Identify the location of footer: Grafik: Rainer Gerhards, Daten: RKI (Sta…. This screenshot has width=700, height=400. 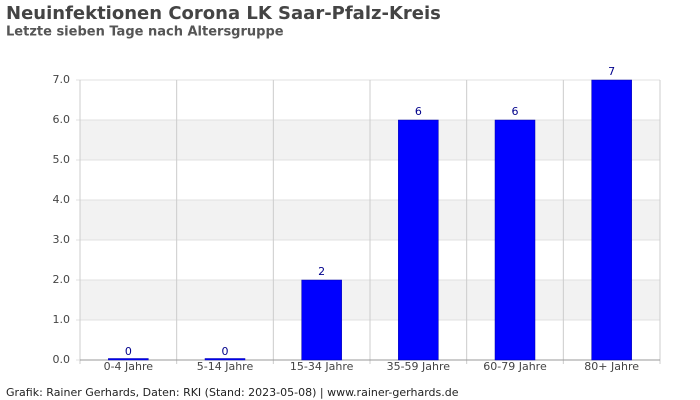
(232, 392).